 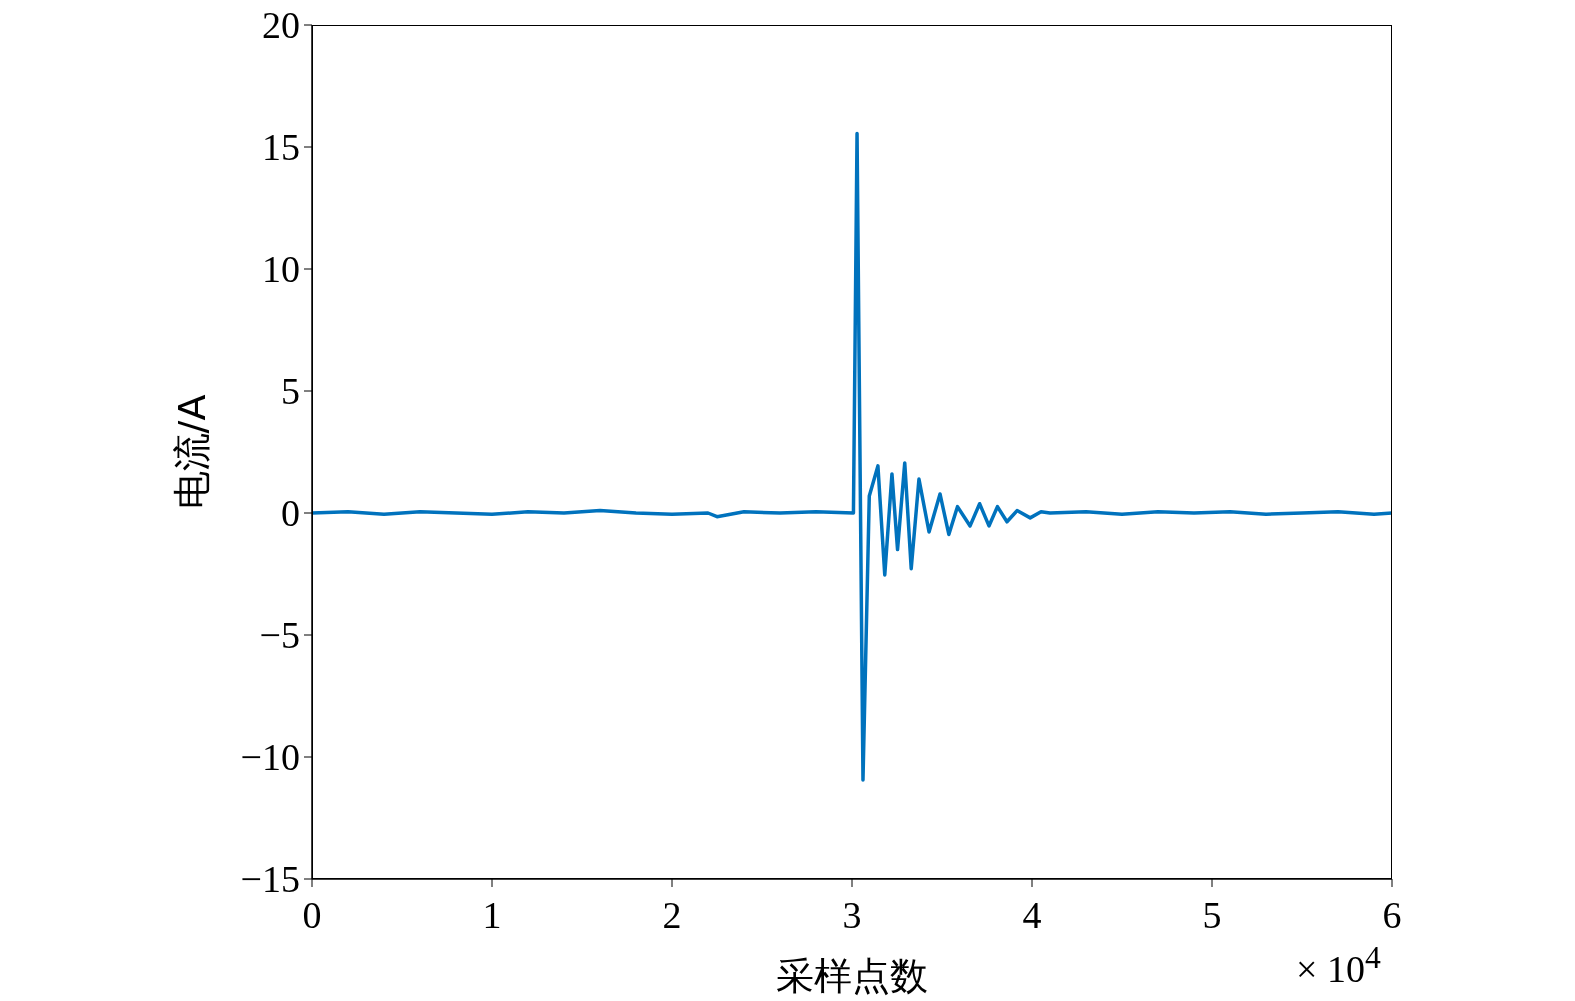 What do you see at coordinates (270, 879) in the screenshot?
I see `y-tick-label: −15` at bounding box center [270, 879].